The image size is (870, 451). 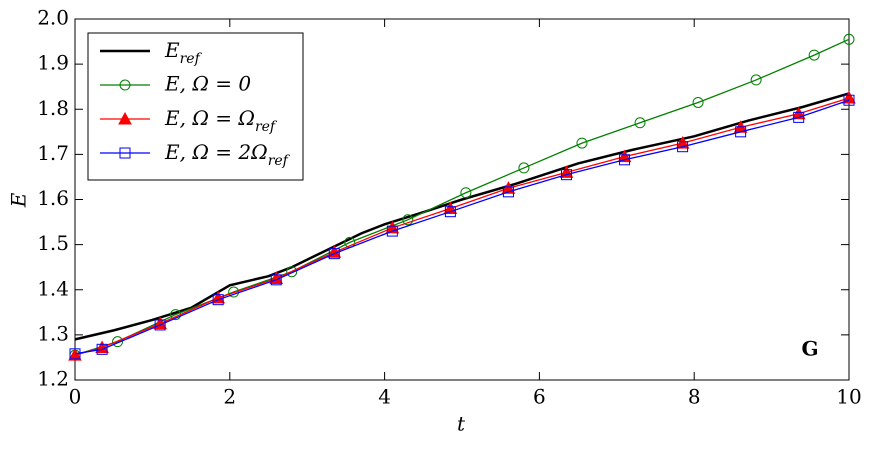 What do you see at coordinates (229, 397) in the screenshot?
I see `x-tick-label: 2` at bounding box center [229, 397].